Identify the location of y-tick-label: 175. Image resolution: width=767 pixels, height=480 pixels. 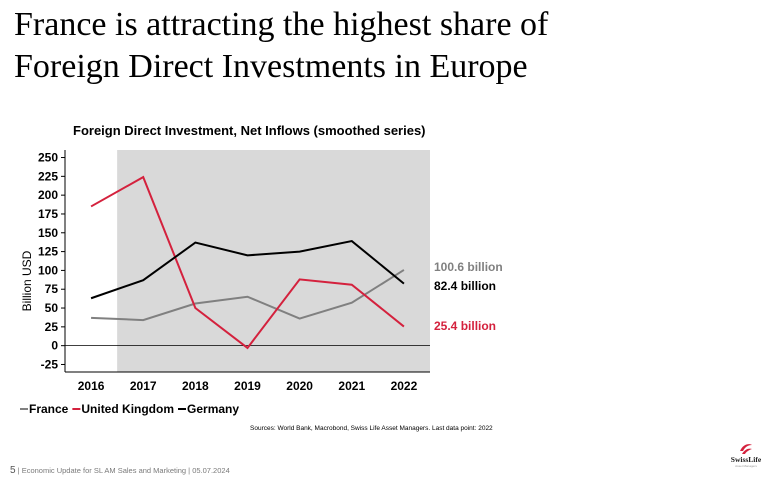
(48, 214).